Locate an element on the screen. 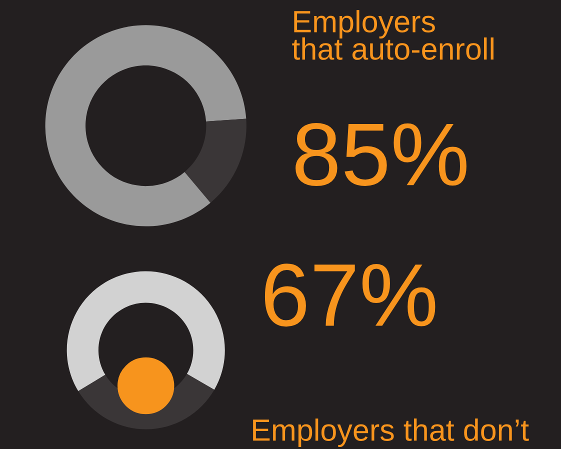 The height and width of the screenshot is (449, 561). chart-title: Employers that auto-enroll is located at coordinates (393, 35).